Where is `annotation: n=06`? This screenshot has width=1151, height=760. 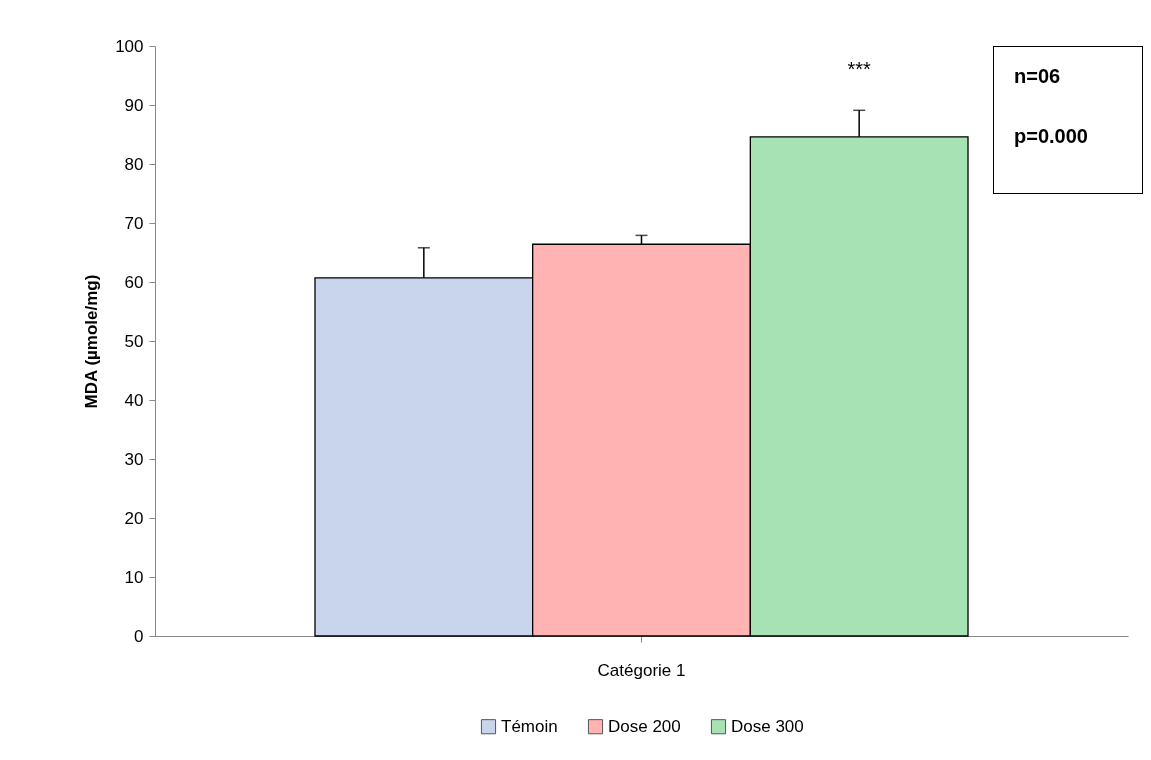
annotation: n=06 is located at coordinates (1038, 77).